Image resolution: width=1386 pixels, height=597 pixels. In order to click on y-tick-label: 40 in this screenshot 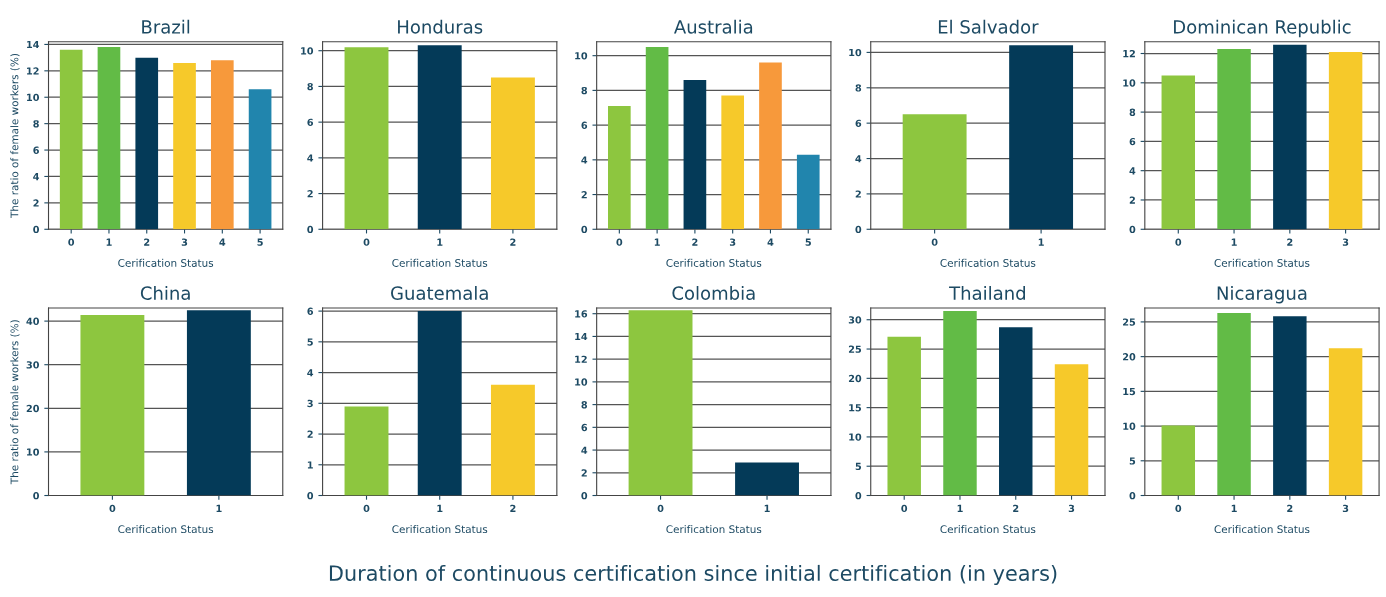, I will do `click(33, 321)`.